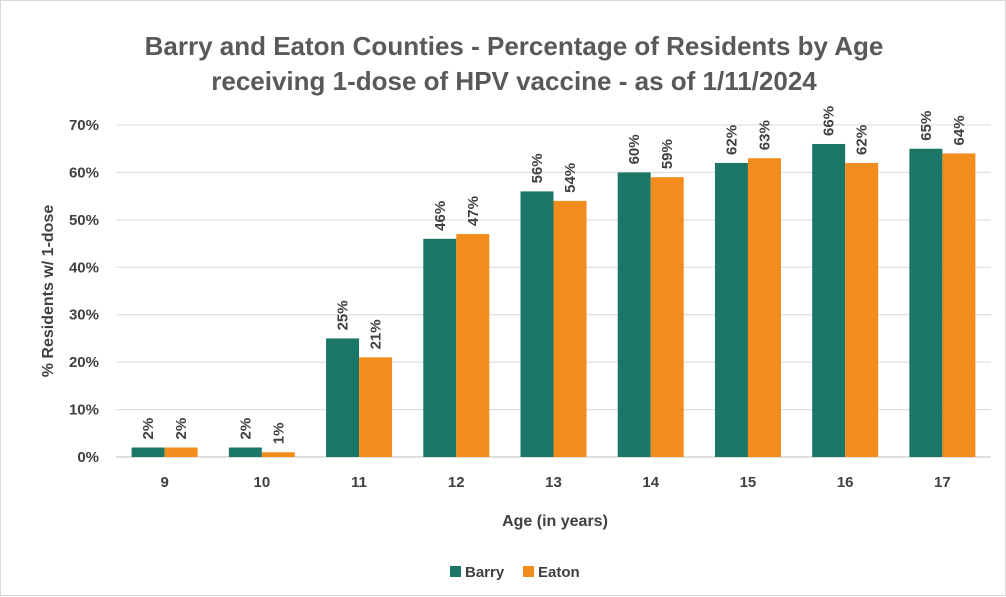 The width and height of the screenshot is (1006, 597). Describe the element at coordinates (650, 482) in the screenshot. I see `x-tick-label: 14` at that location.